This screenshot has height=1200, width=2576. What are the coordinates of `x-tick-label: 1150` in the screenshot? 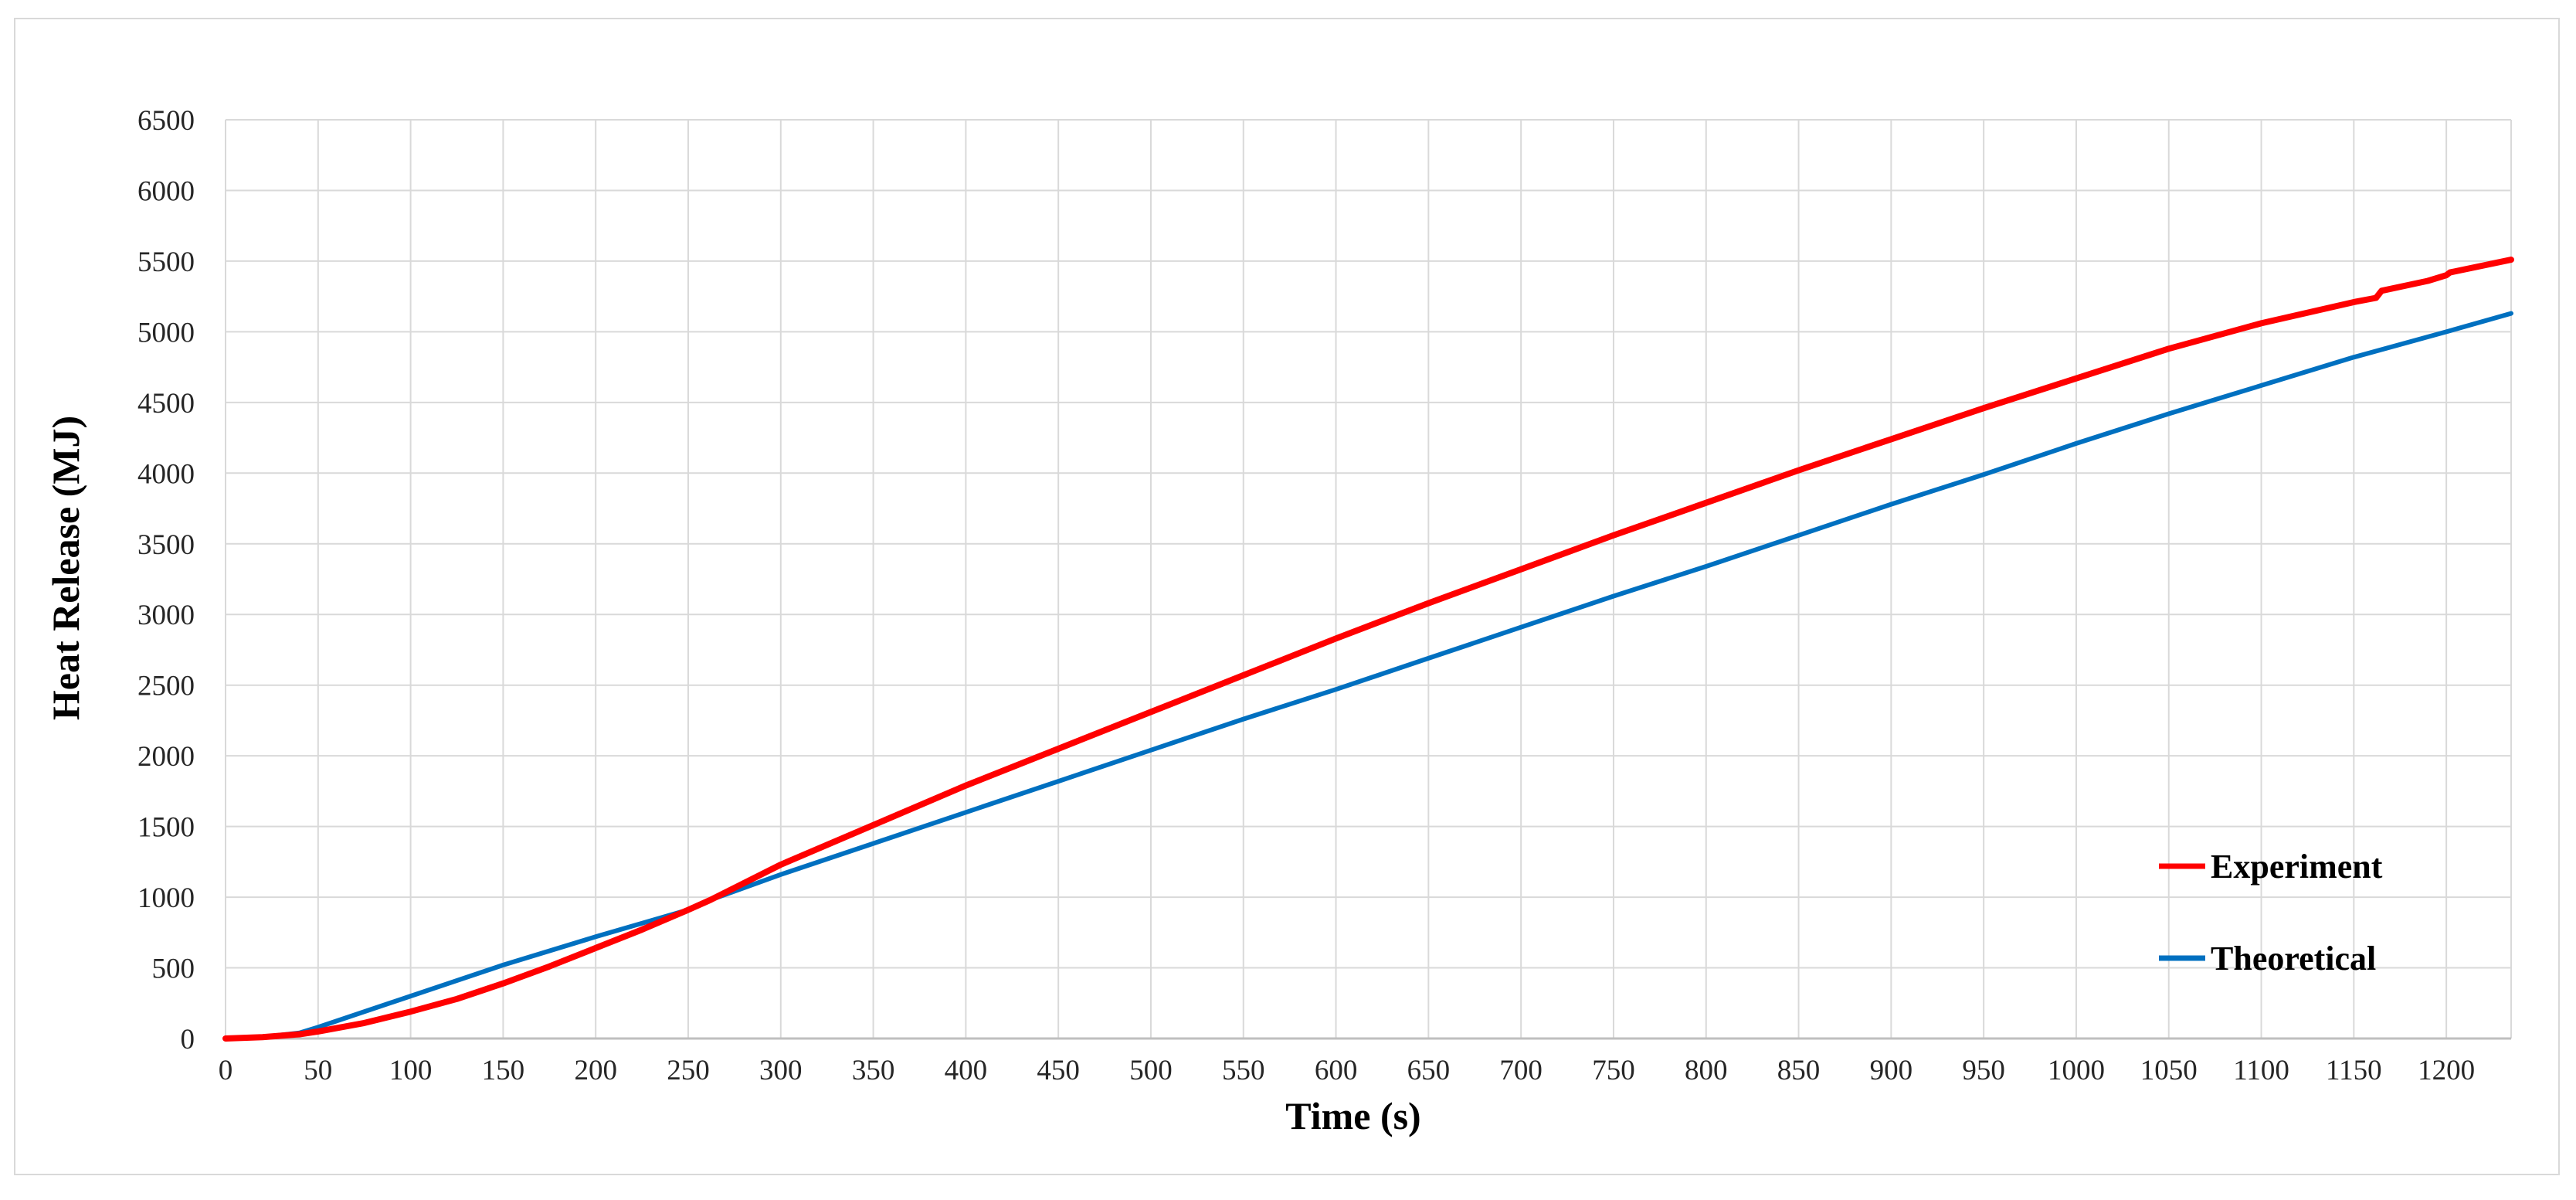 It's located at (2354, 1070).